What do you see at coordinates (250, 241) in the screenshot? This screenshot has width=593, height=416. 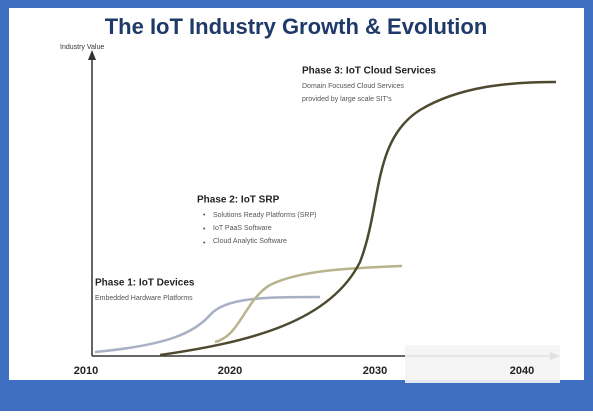 I see `phase-line: Cloud Analytic Software` at bounding box center [250, 241].